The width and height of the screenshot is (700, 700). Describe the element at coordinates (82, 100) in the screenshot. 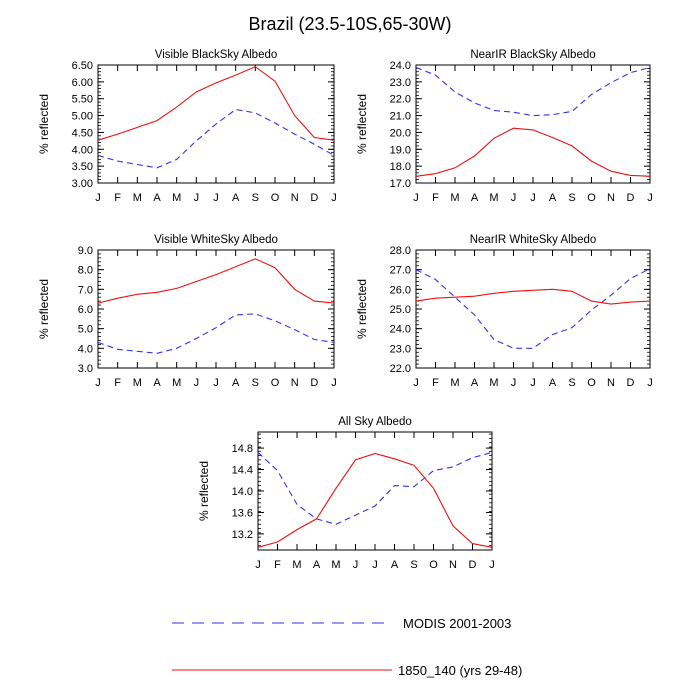

I see `y-tick-label: 5.50` at that location.